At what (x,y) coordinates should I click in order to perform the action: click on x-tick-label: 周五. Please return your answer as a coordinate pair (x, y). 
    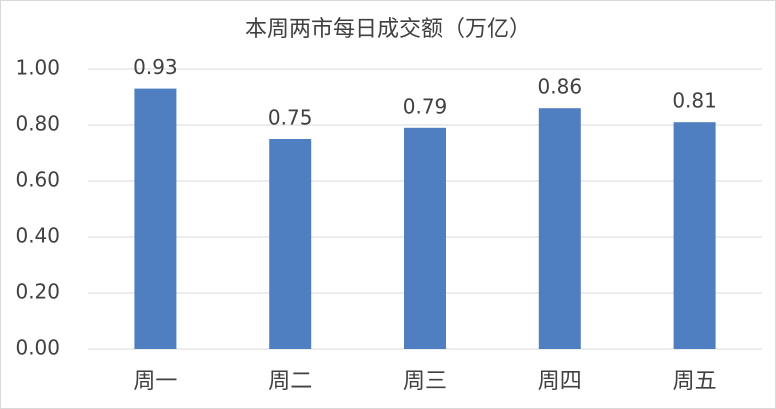
    Looking at the image, I should click on (695, 381).